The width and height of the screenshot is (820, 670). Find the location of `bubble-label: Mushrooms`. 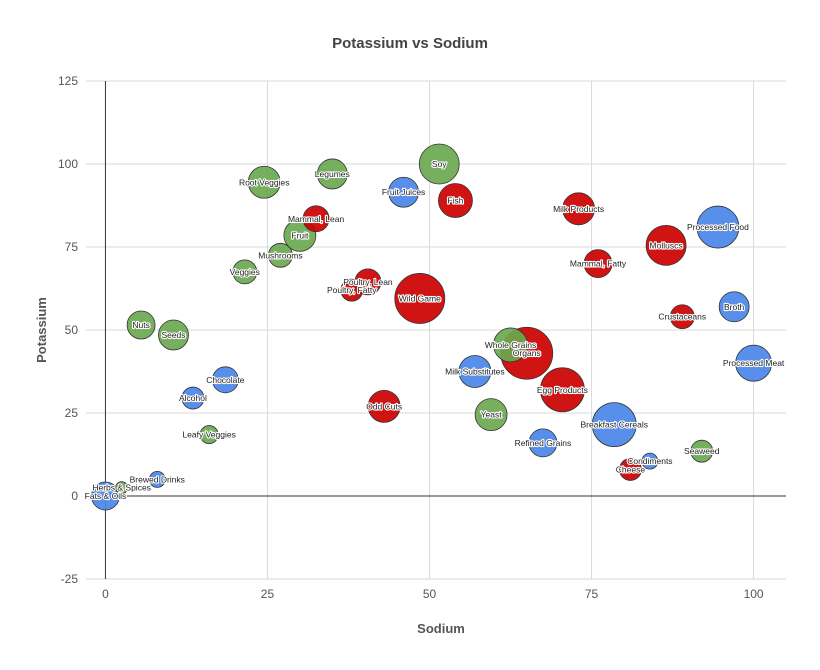

bubble-label: Mushrooms is located at coordinates (280, 255).